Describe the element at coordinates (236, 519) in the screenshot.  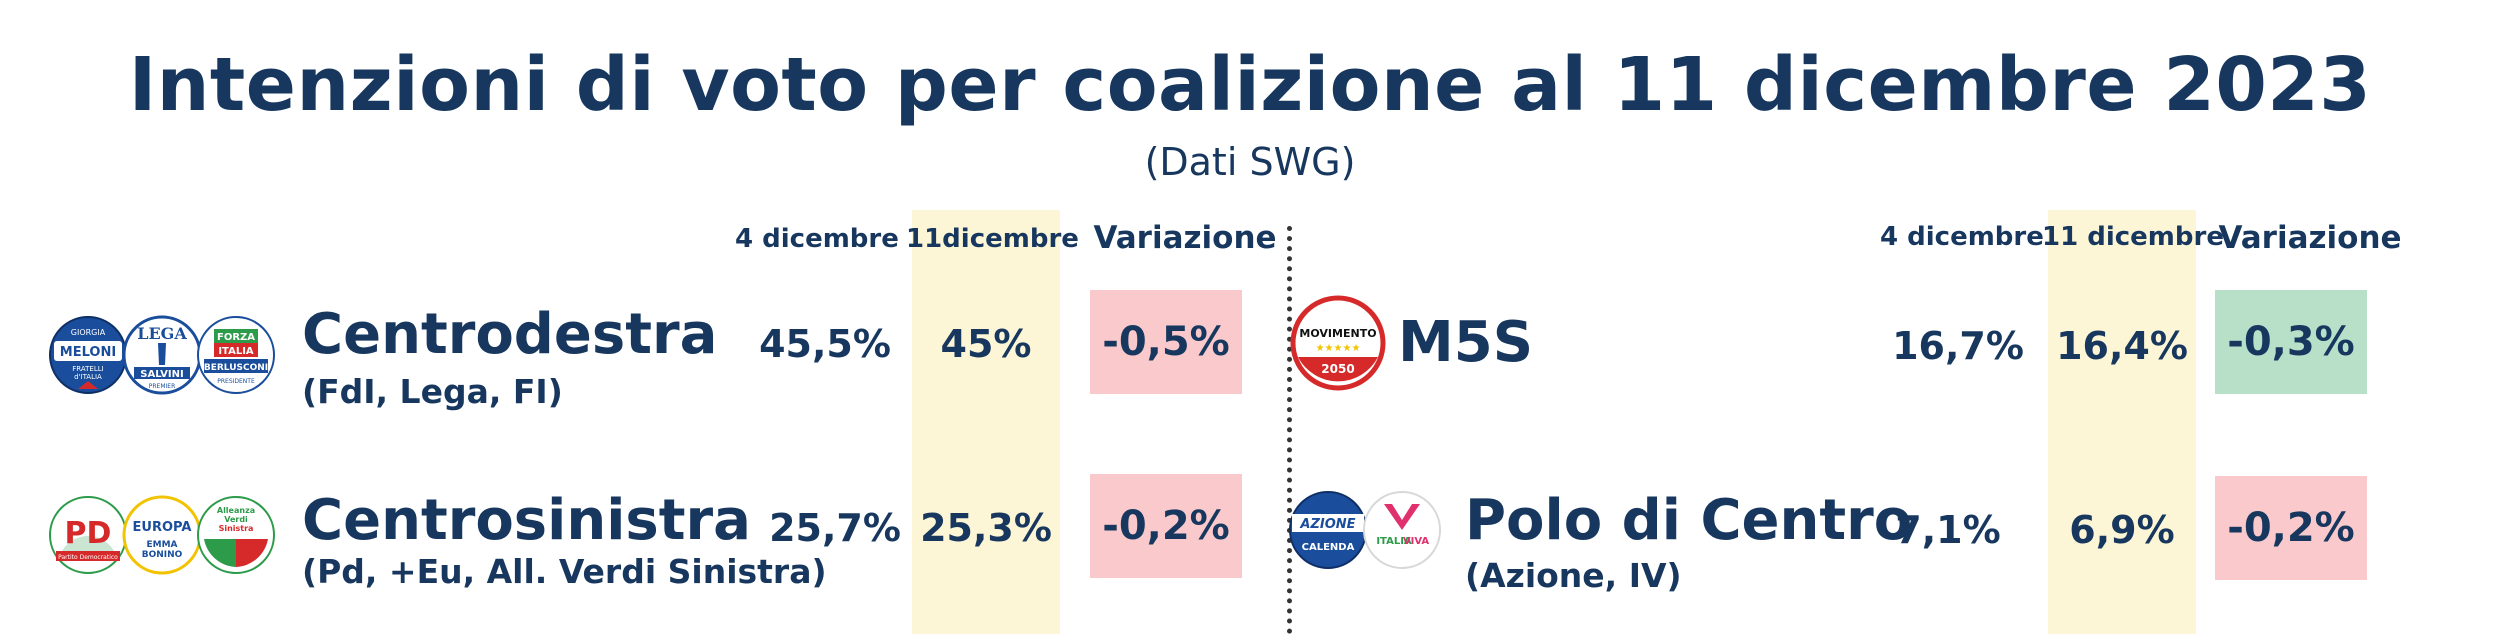
I see `avs-line2: Verdi` at that location.